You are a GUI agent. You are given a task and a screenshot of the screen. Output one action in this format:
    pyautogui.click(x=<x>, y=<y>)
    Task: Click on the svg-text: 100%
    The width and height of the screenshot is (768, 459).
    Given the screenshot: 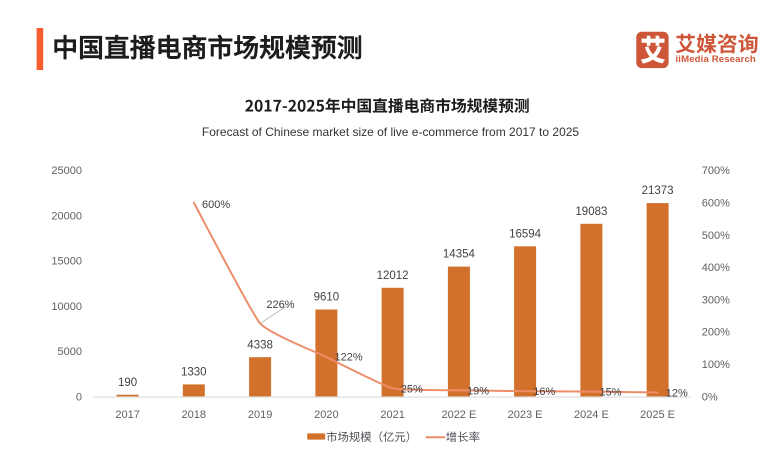 What is the action you would take?
    pyautogui.click(x=716, y=365)
    